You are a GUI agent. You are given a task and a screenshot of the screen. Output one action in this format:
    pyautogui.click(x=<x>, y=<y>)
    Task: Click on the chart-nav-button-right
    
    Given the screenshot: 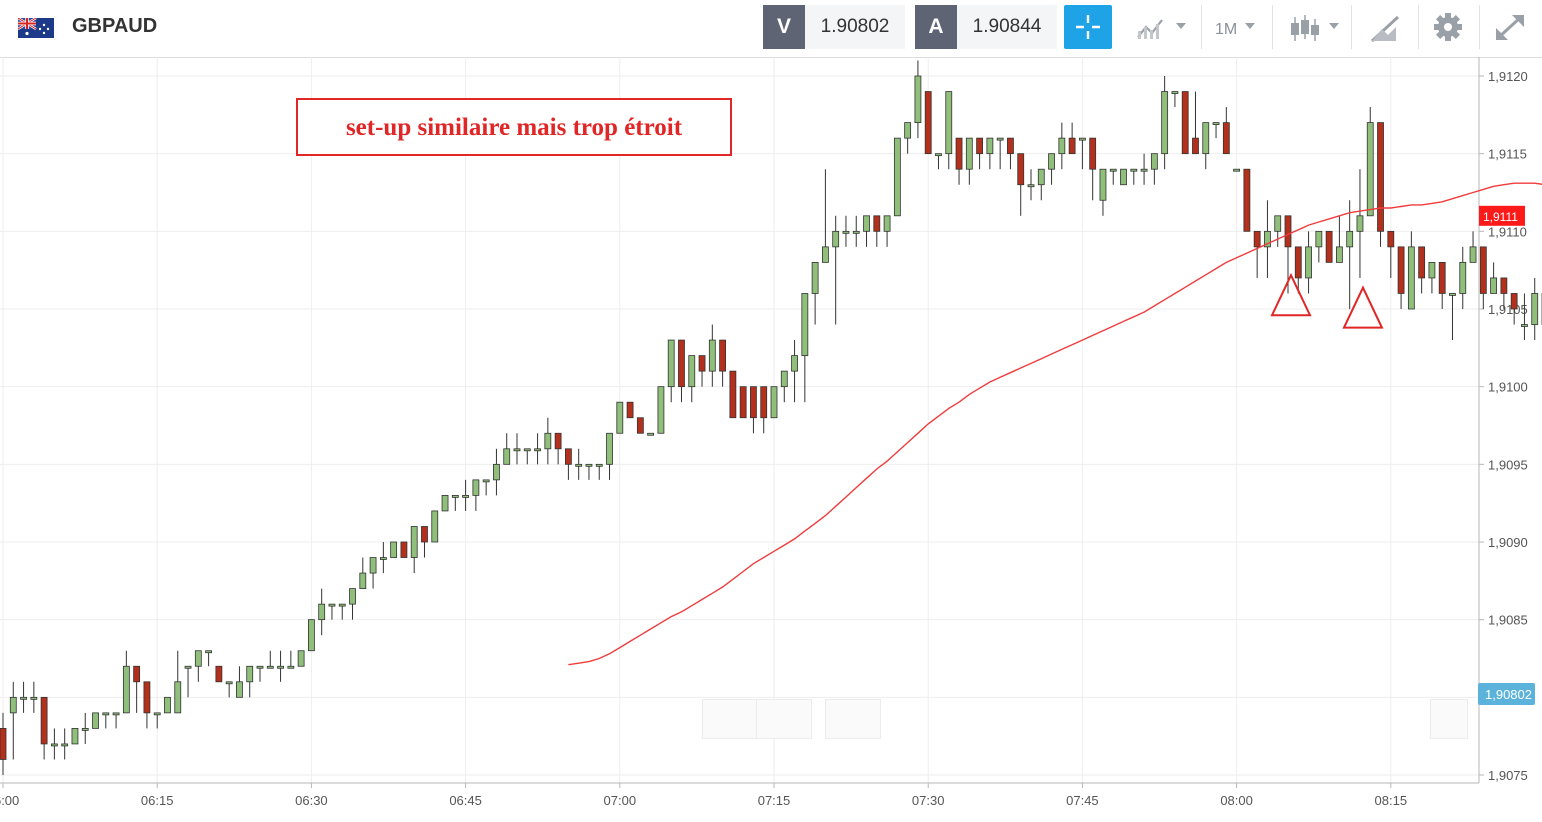 What is the action you would take?
    pyautogui.click(x=853, y=719)
    